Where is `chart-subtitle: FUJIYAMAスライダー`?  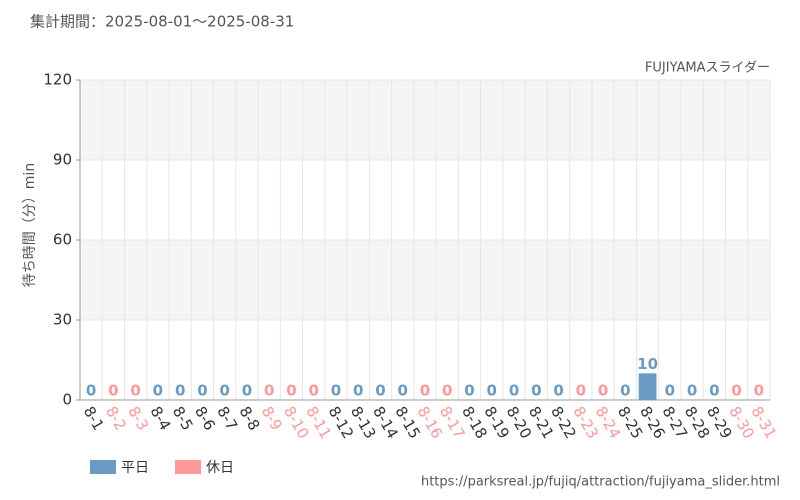
chart-subtitle: FUJIYAMAスライダー is located at coordinates (707, 68).